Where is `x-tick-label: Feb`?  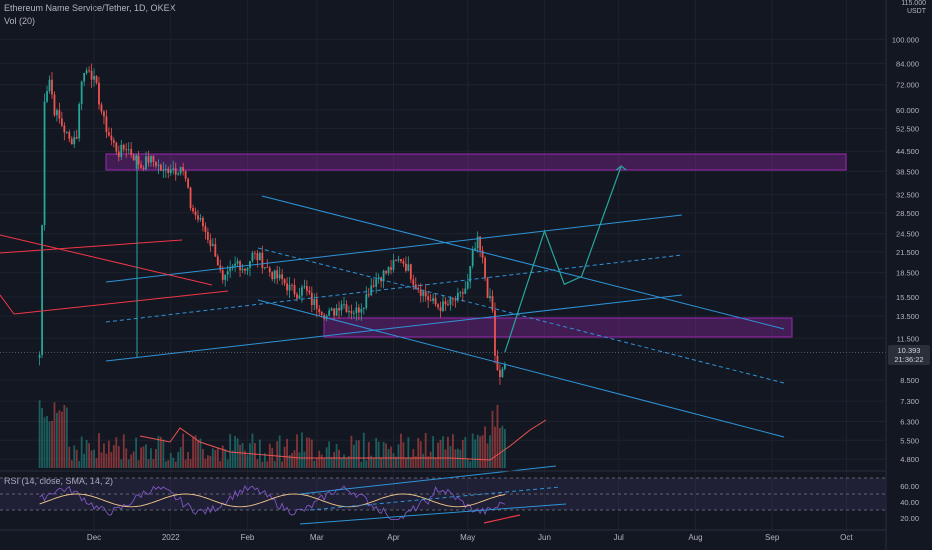
x-tick-label: Feb is located at coordinates (248, 537).